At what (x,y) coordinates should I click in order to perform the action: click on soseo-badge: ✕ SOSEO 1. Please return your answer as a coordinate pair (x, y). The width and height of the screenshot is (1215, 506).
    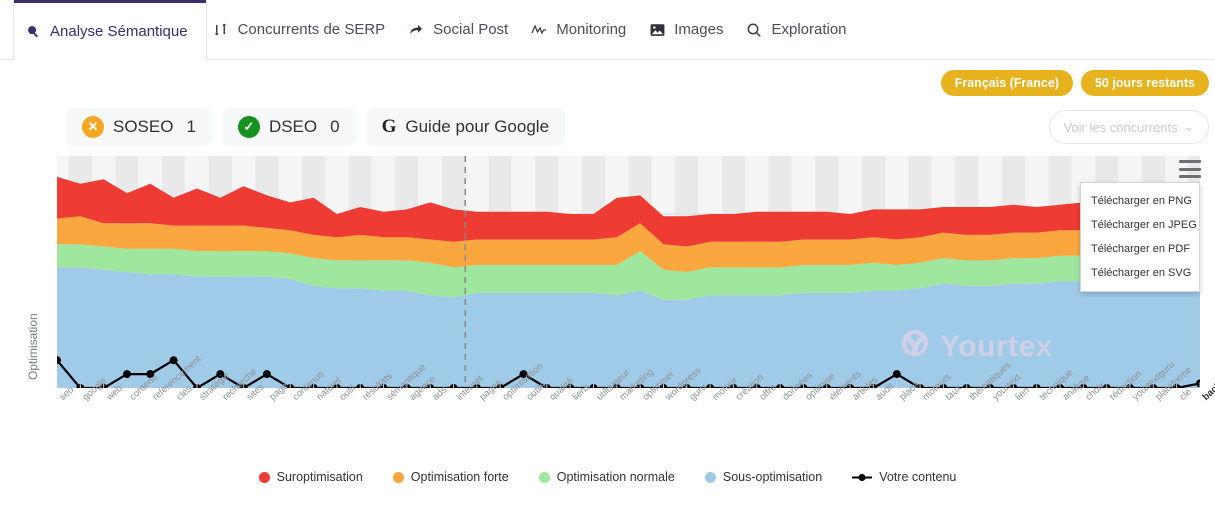
    Looking at the image, I should click on (139, 127).